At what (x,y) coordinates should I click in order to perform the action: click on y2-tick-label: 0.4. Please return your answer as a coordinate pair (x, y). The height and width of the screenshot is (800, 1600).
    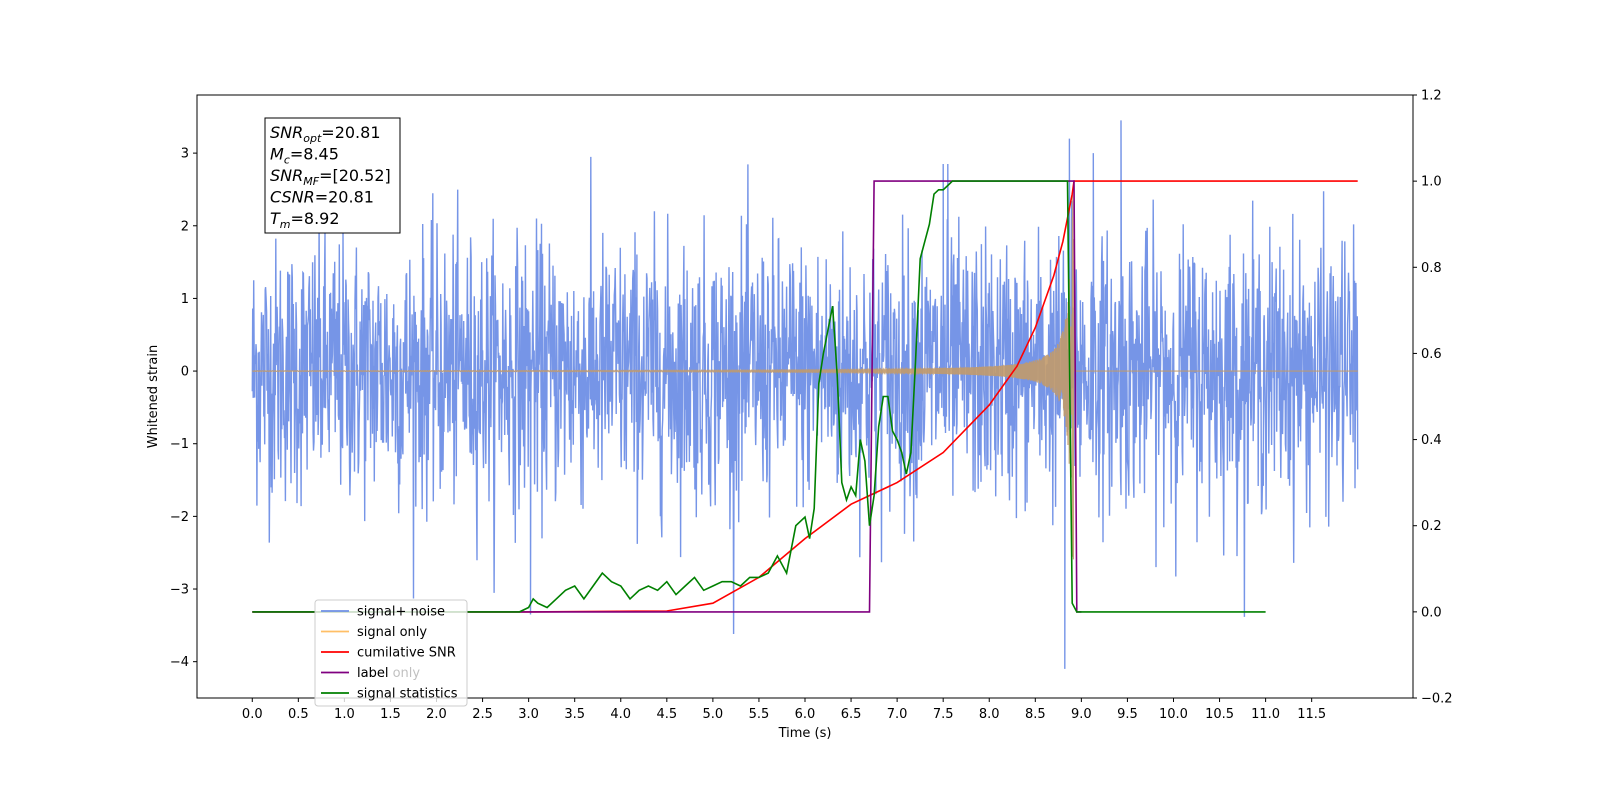
    Looking at the image, I should click on (1431, 440).